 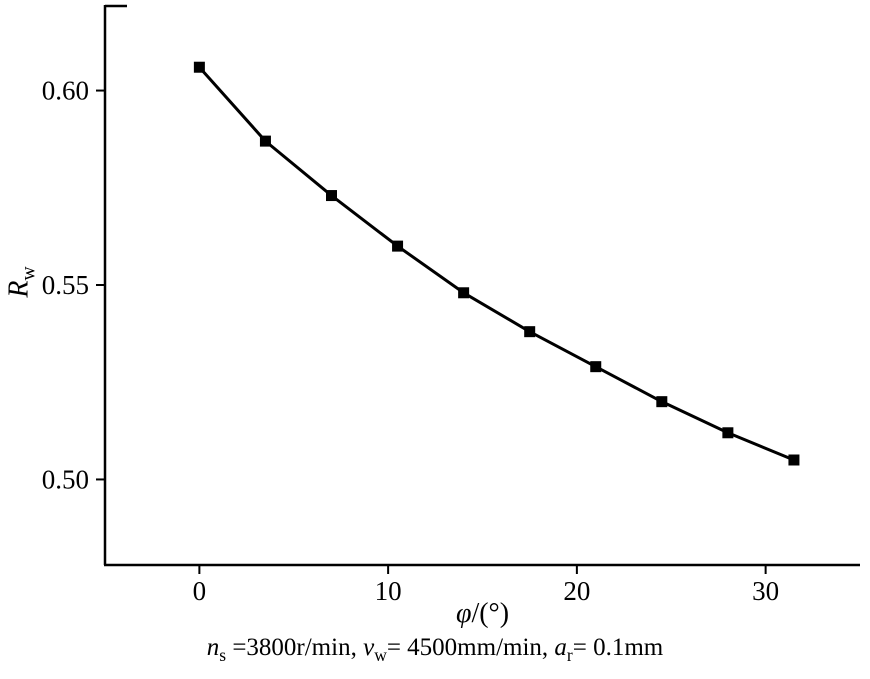 What do you see at coordinates (380, 655) in the screenshot?
I see `caption-segment: w` at bounding box center [380, 655].